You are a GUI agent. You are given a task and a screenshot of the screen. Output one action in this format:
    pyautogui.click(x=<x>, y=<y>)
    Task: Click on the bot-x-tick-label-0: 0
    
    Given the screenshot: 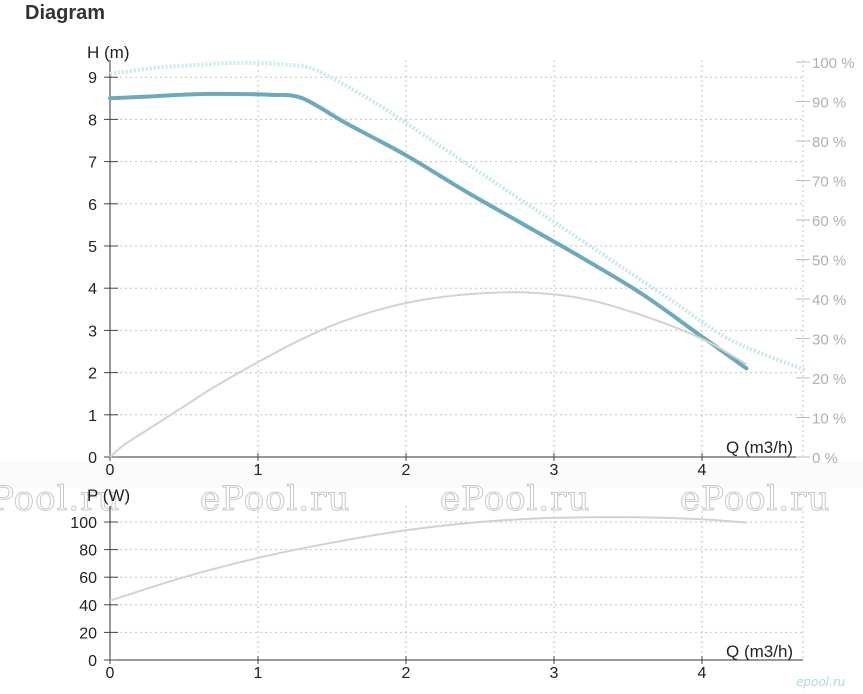 What is the action you would take?
    pyautogui.click(x=110, y=673)
    